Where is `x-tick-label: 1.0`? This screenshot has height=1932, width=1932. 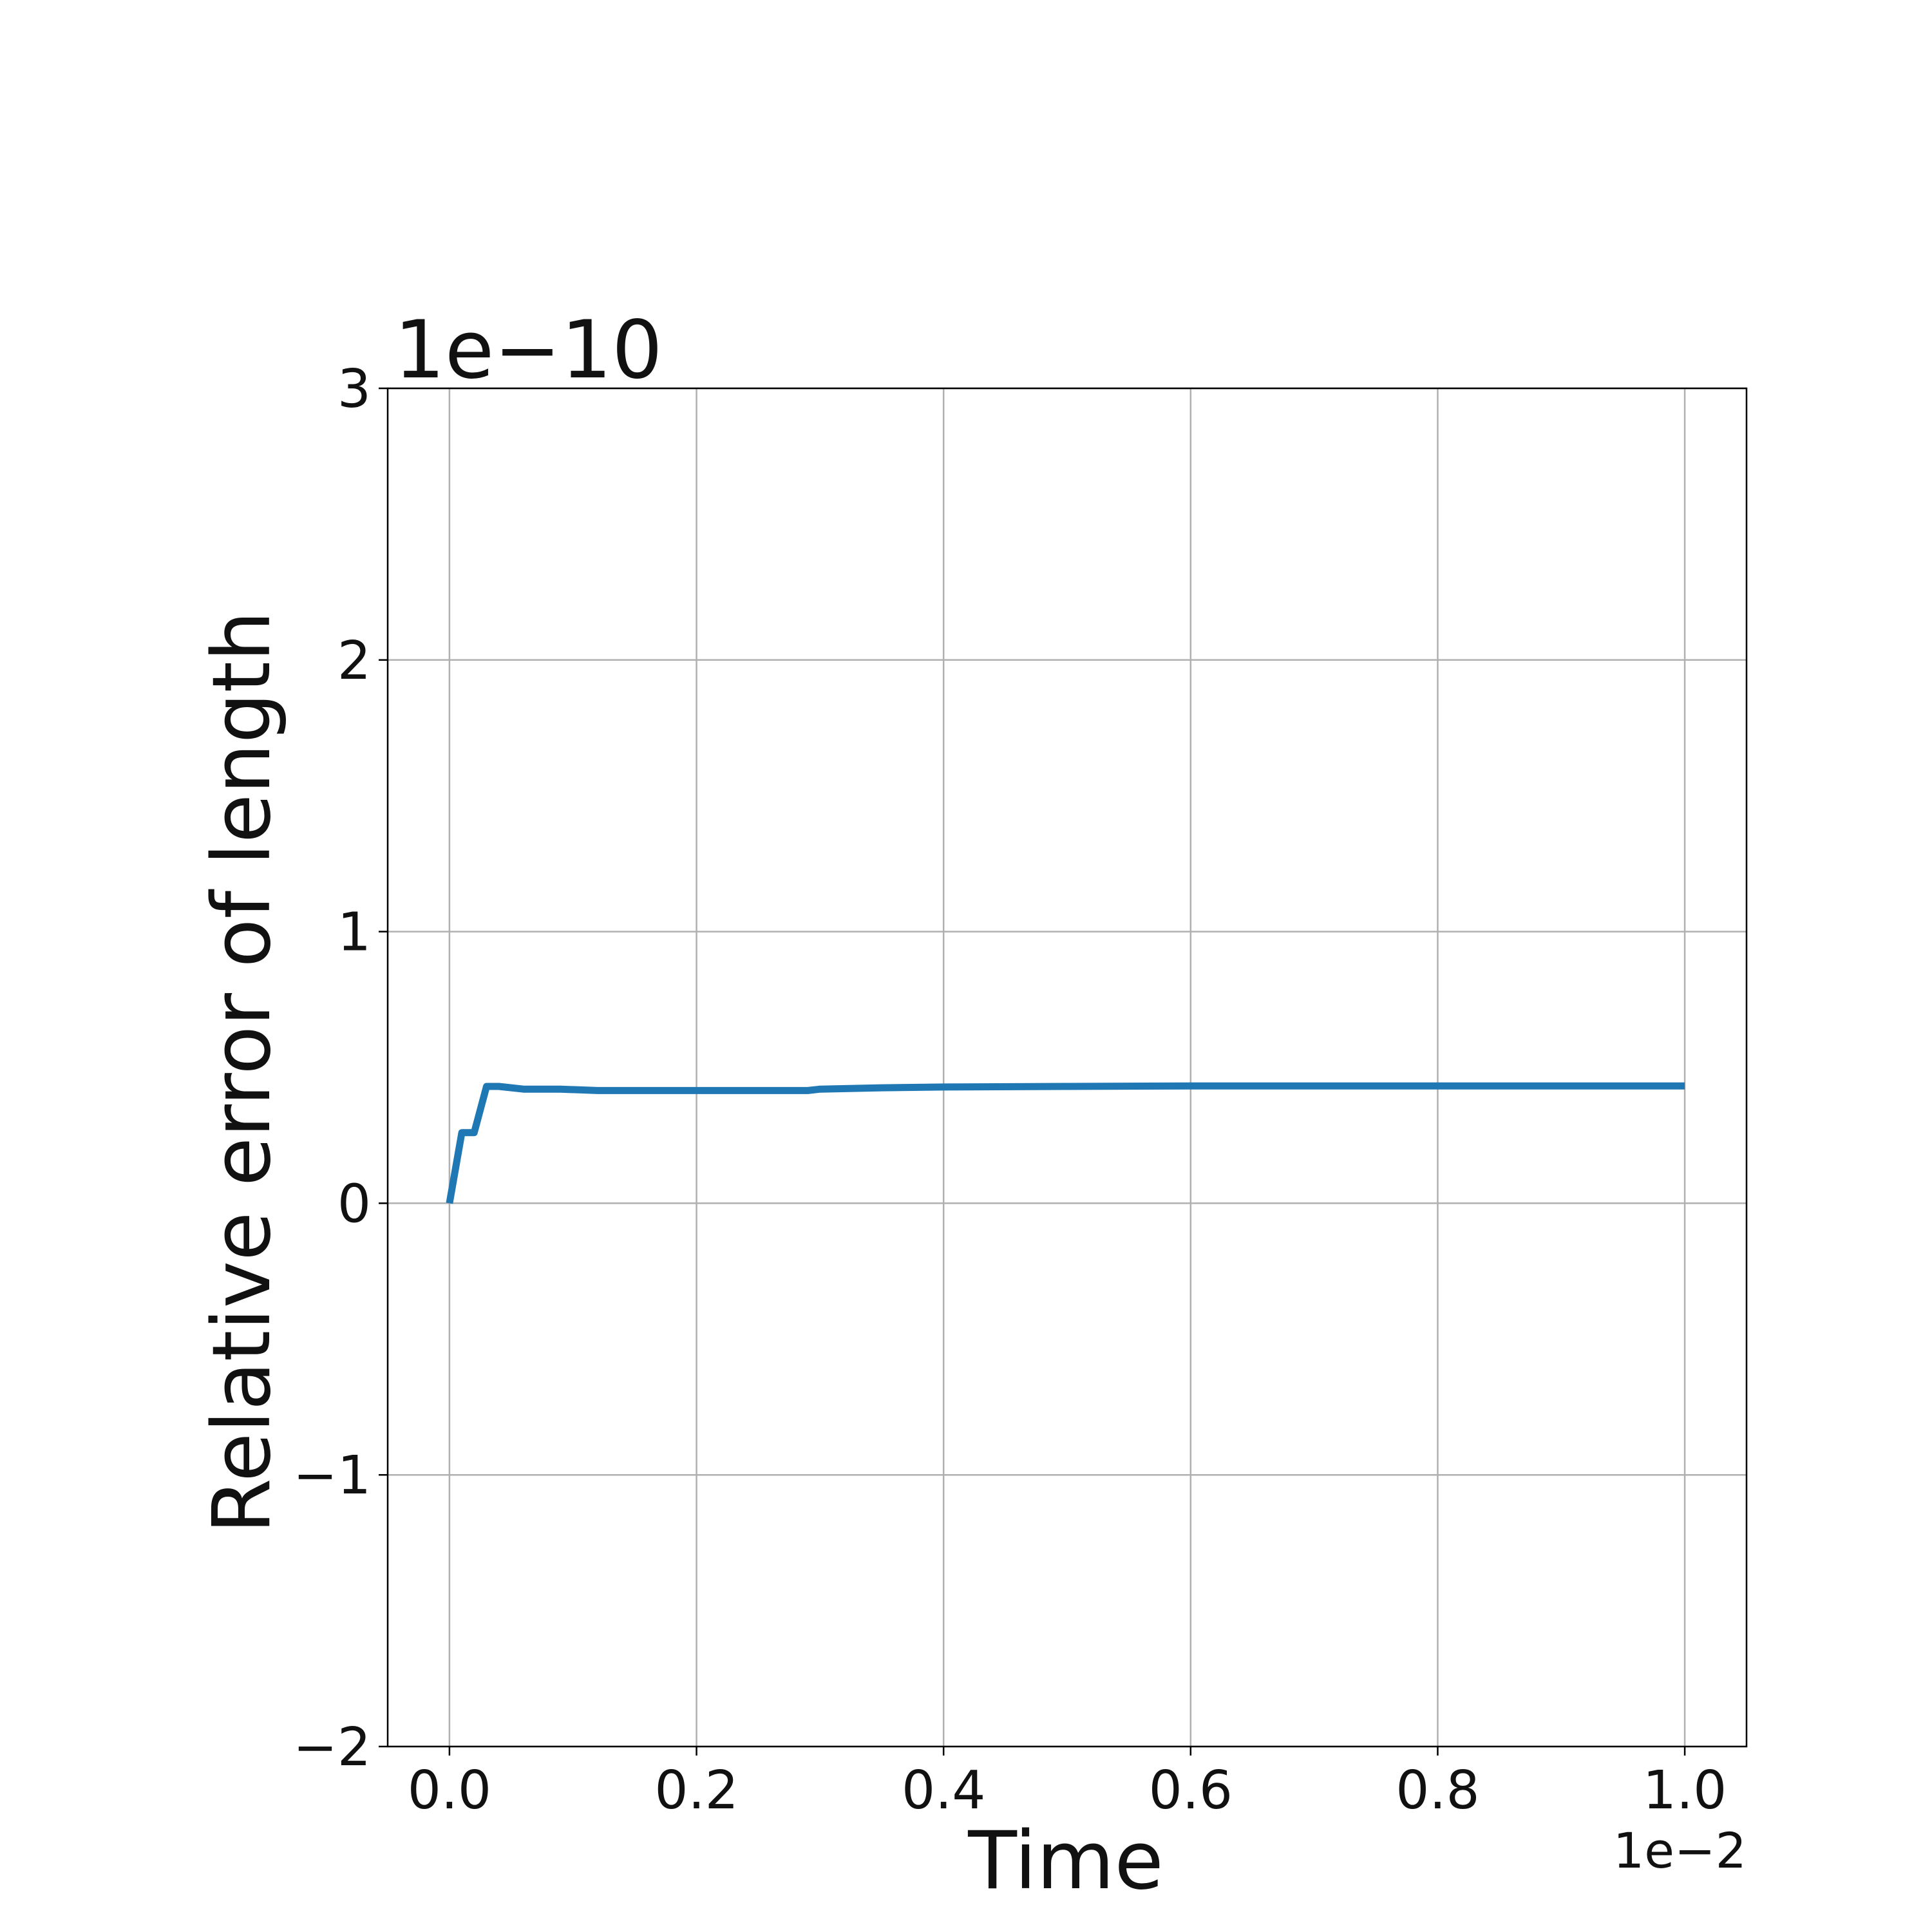
x-tick-label: 1.0 is located at coordinates (1685, 1791).